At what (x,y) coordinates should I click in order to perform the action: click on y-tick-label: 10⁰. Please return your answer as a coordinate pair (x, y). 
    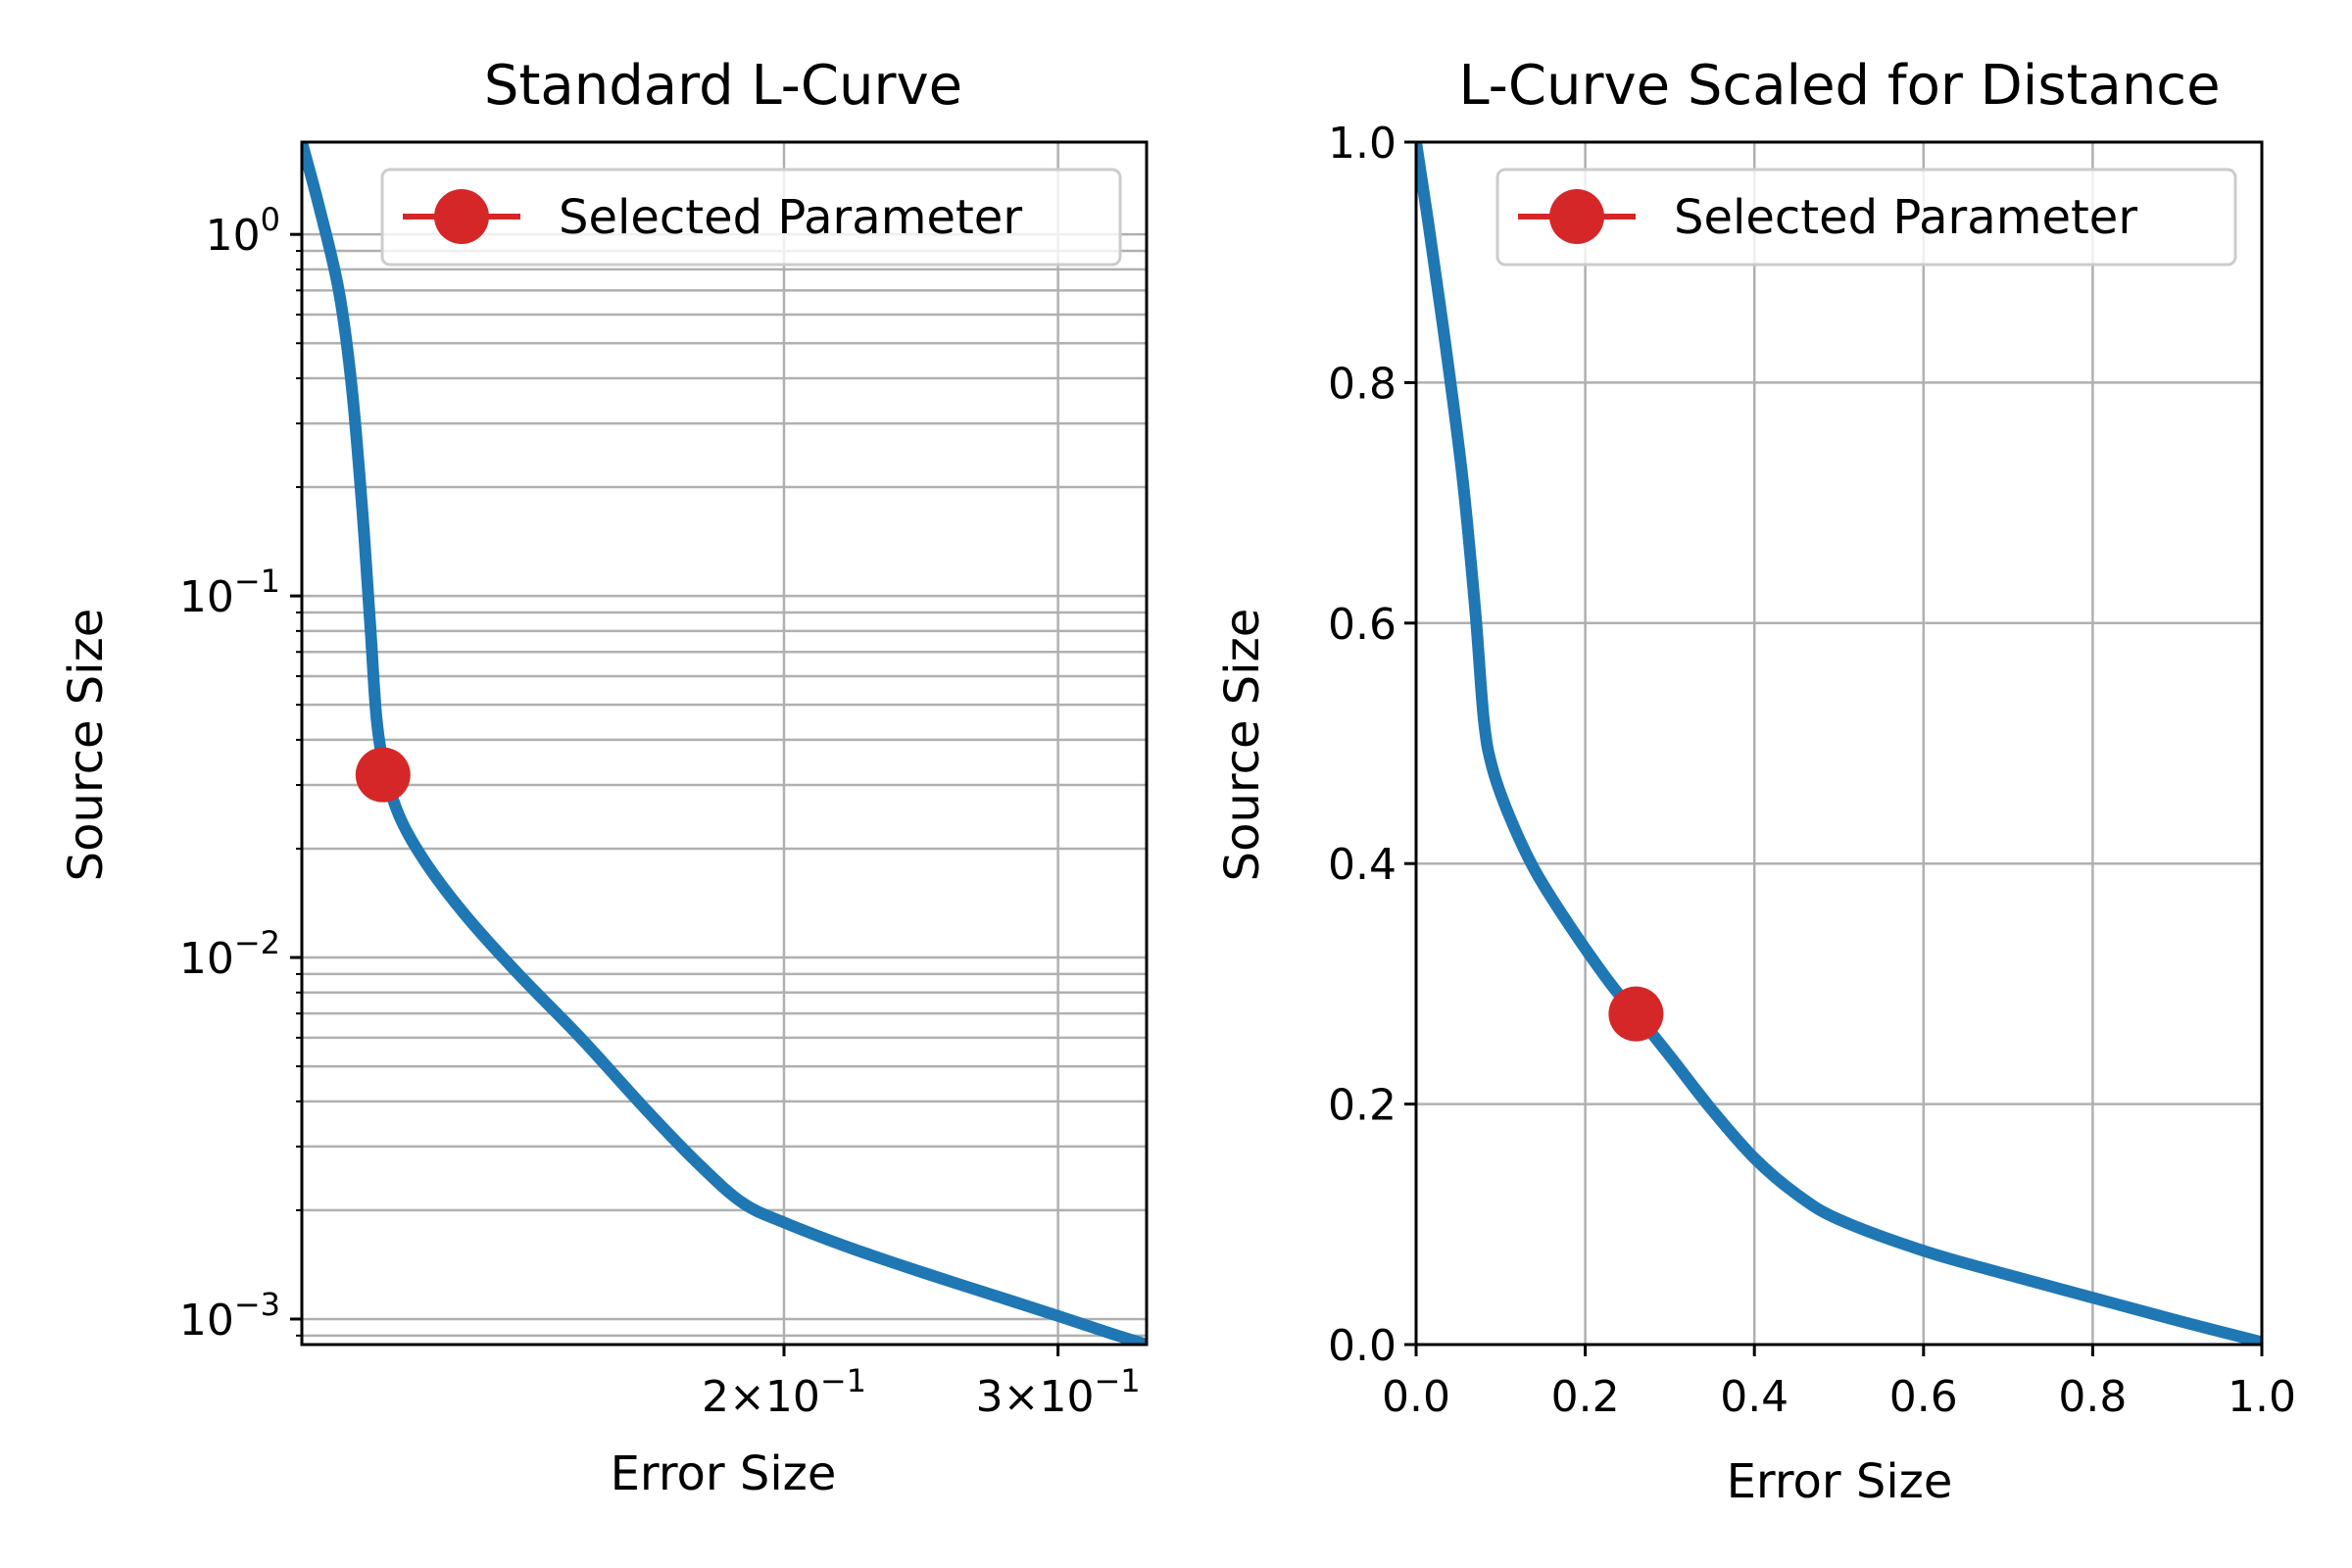
    Looking at the image, I should click on (243, 231).